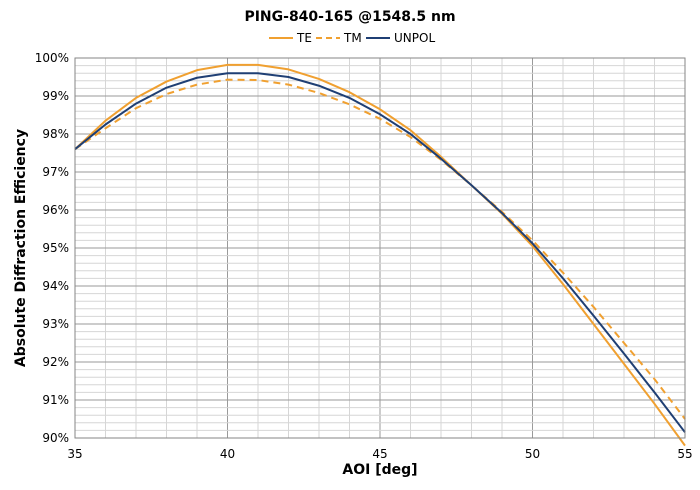  I want to click on legend-label-te: TE, so click(304, 38).